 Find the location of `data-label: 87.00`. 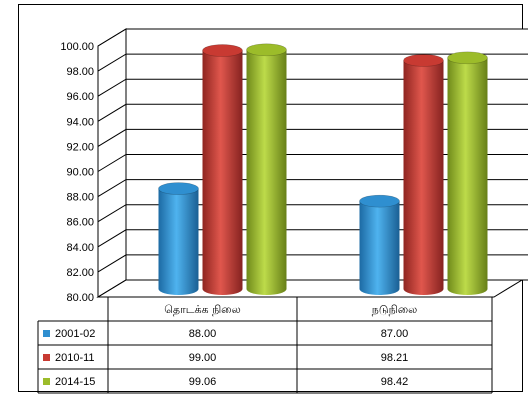

data-label: 87.00 is located at coordinates (395, 334).